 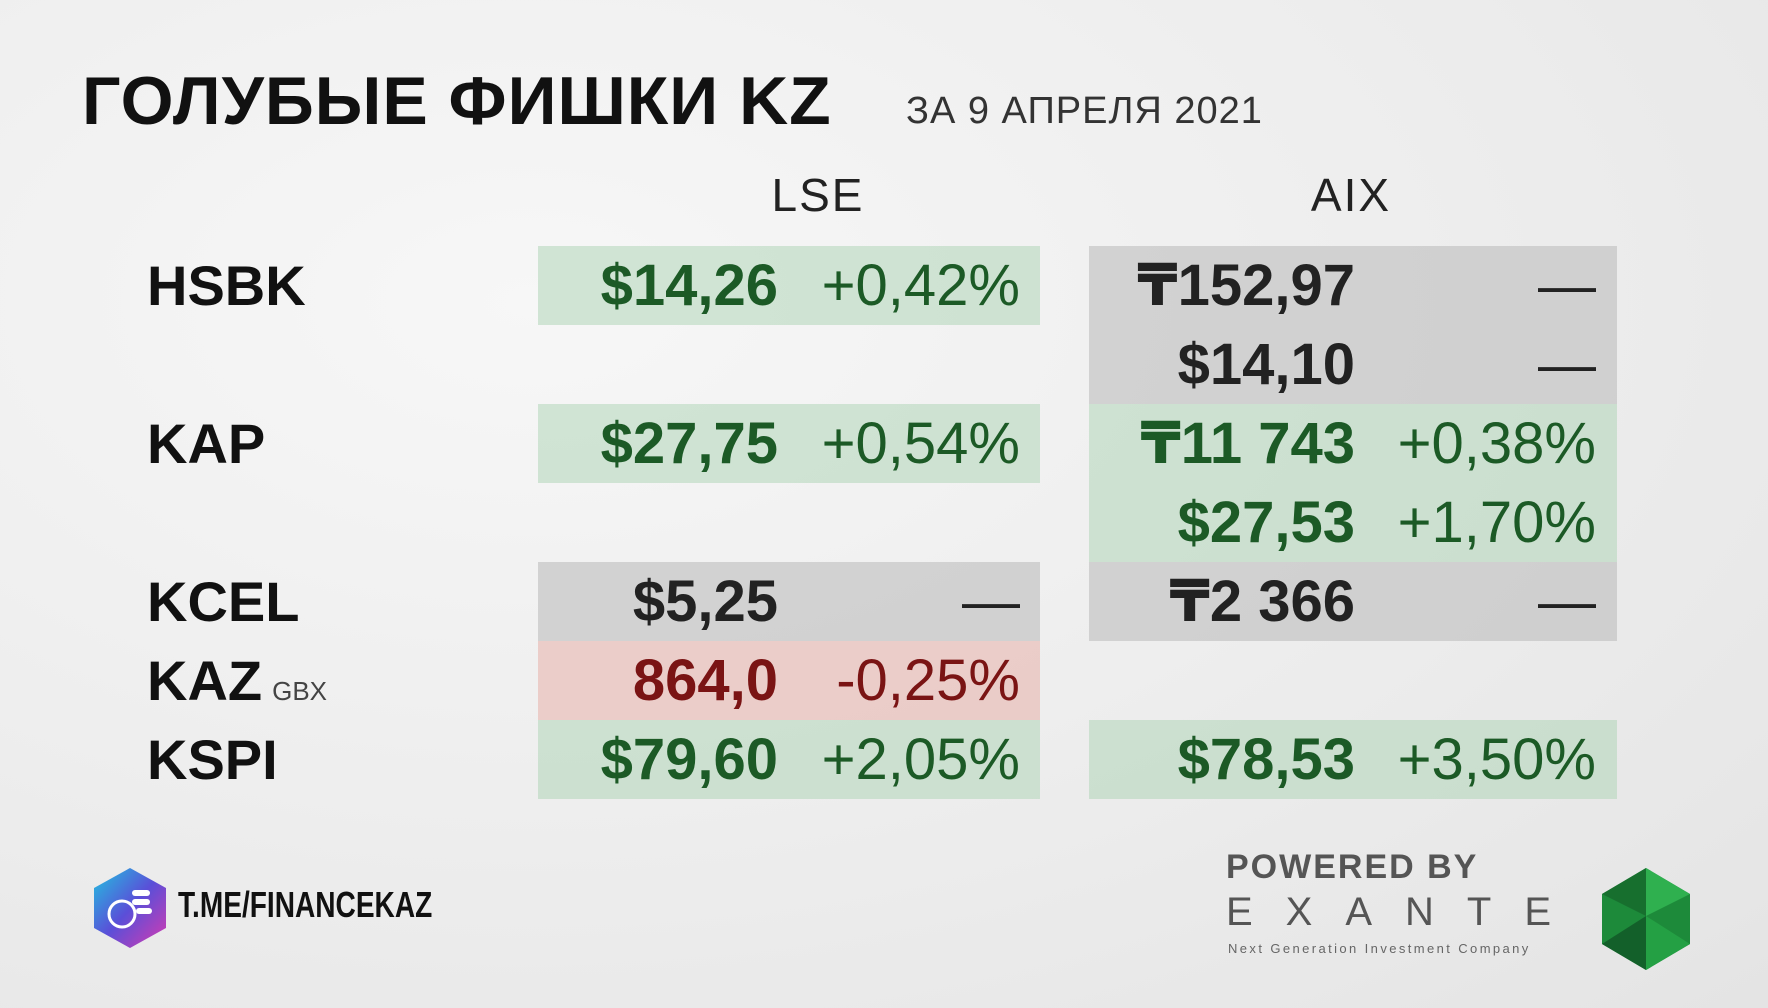 I want to click on price: $78,53, so click(x=1266, y=759).